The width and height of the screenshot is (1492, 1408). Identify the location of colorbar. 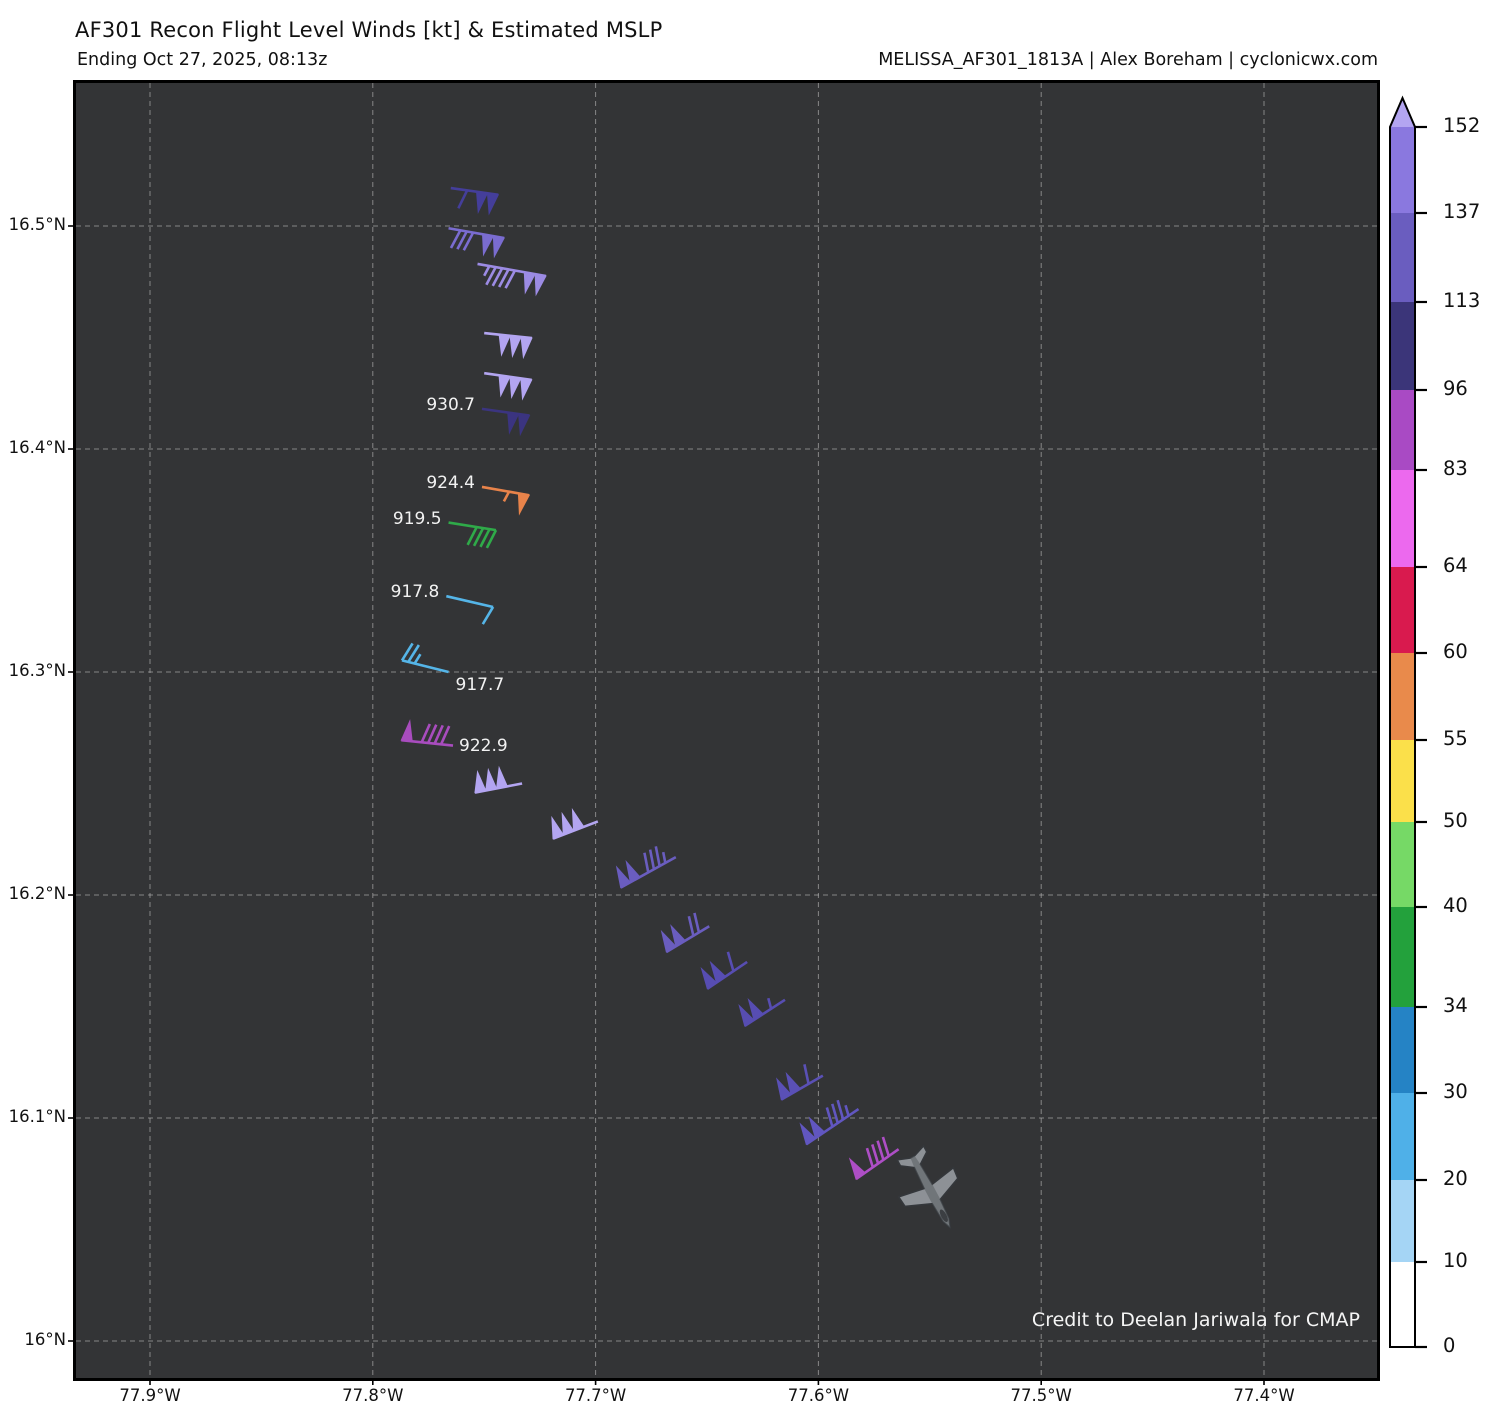
(1408, 722).